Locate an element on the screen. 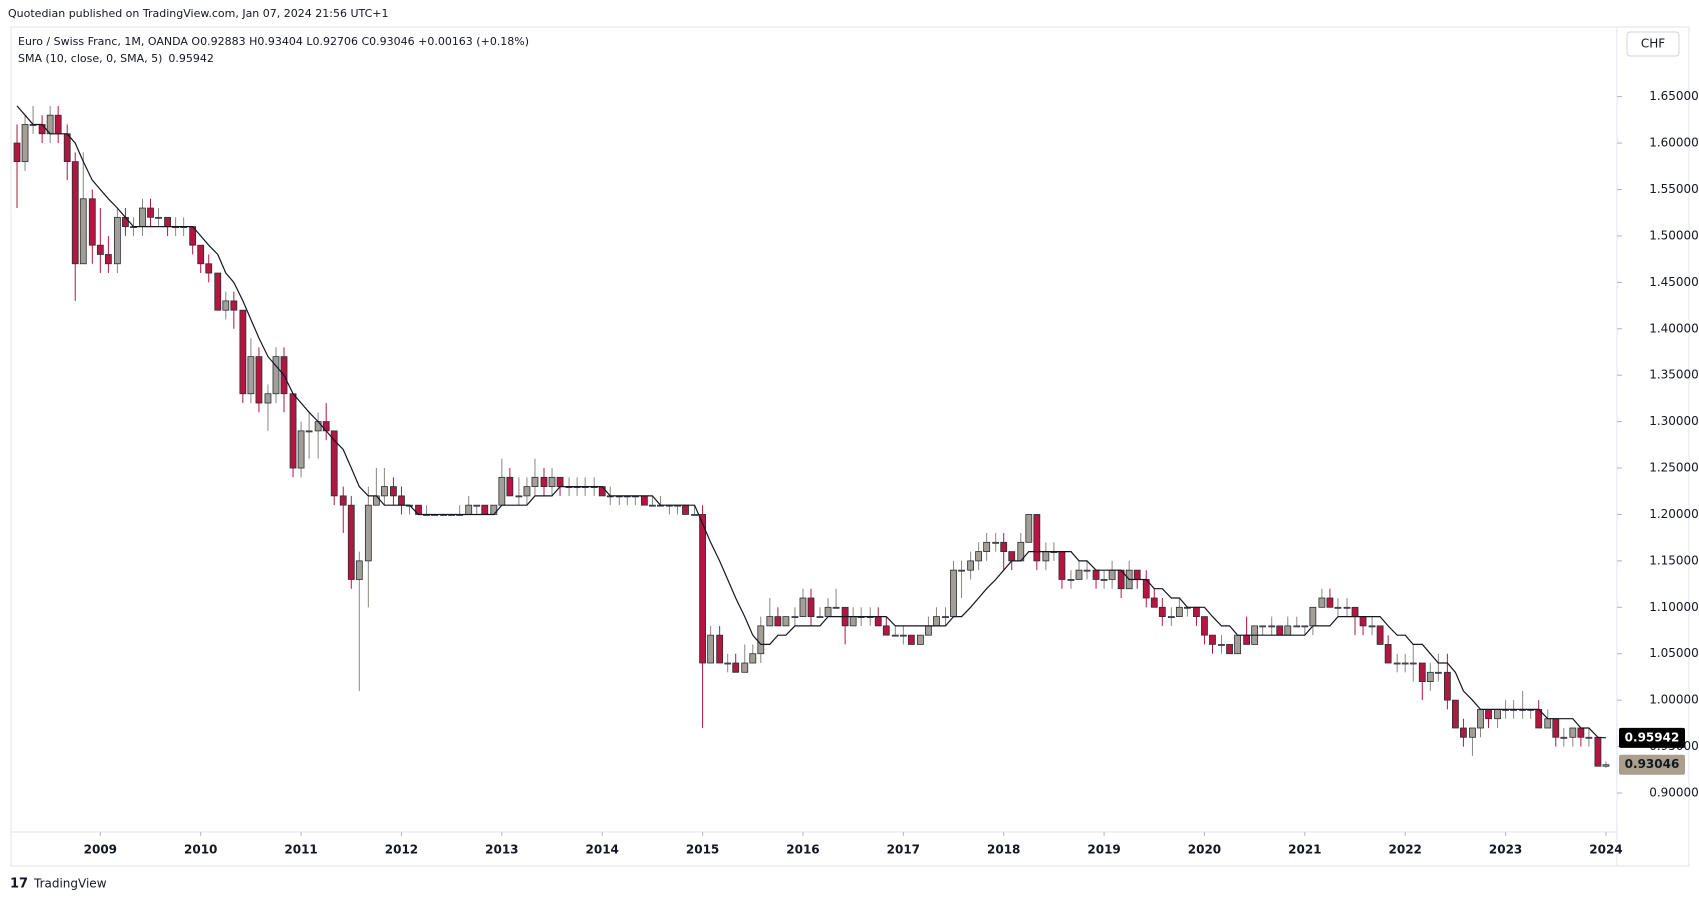 This screenshot has height=900, width=1699. x-tick-label: 2018 is located at coordinates (1003, 850).